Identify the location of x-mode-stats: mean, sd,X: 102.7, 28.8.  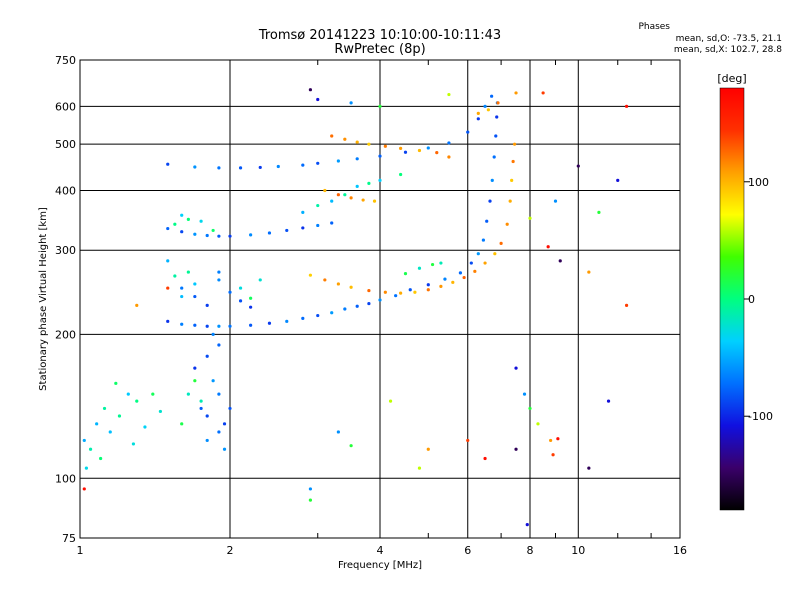
(727, 50).